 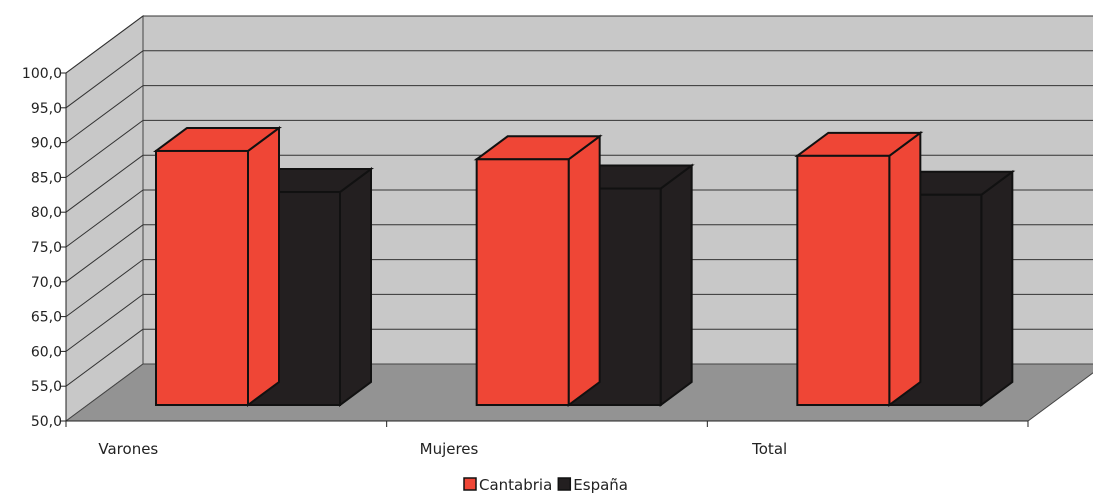 I want to click on y-tick-label: 95,0, so click(x=46, y=109).